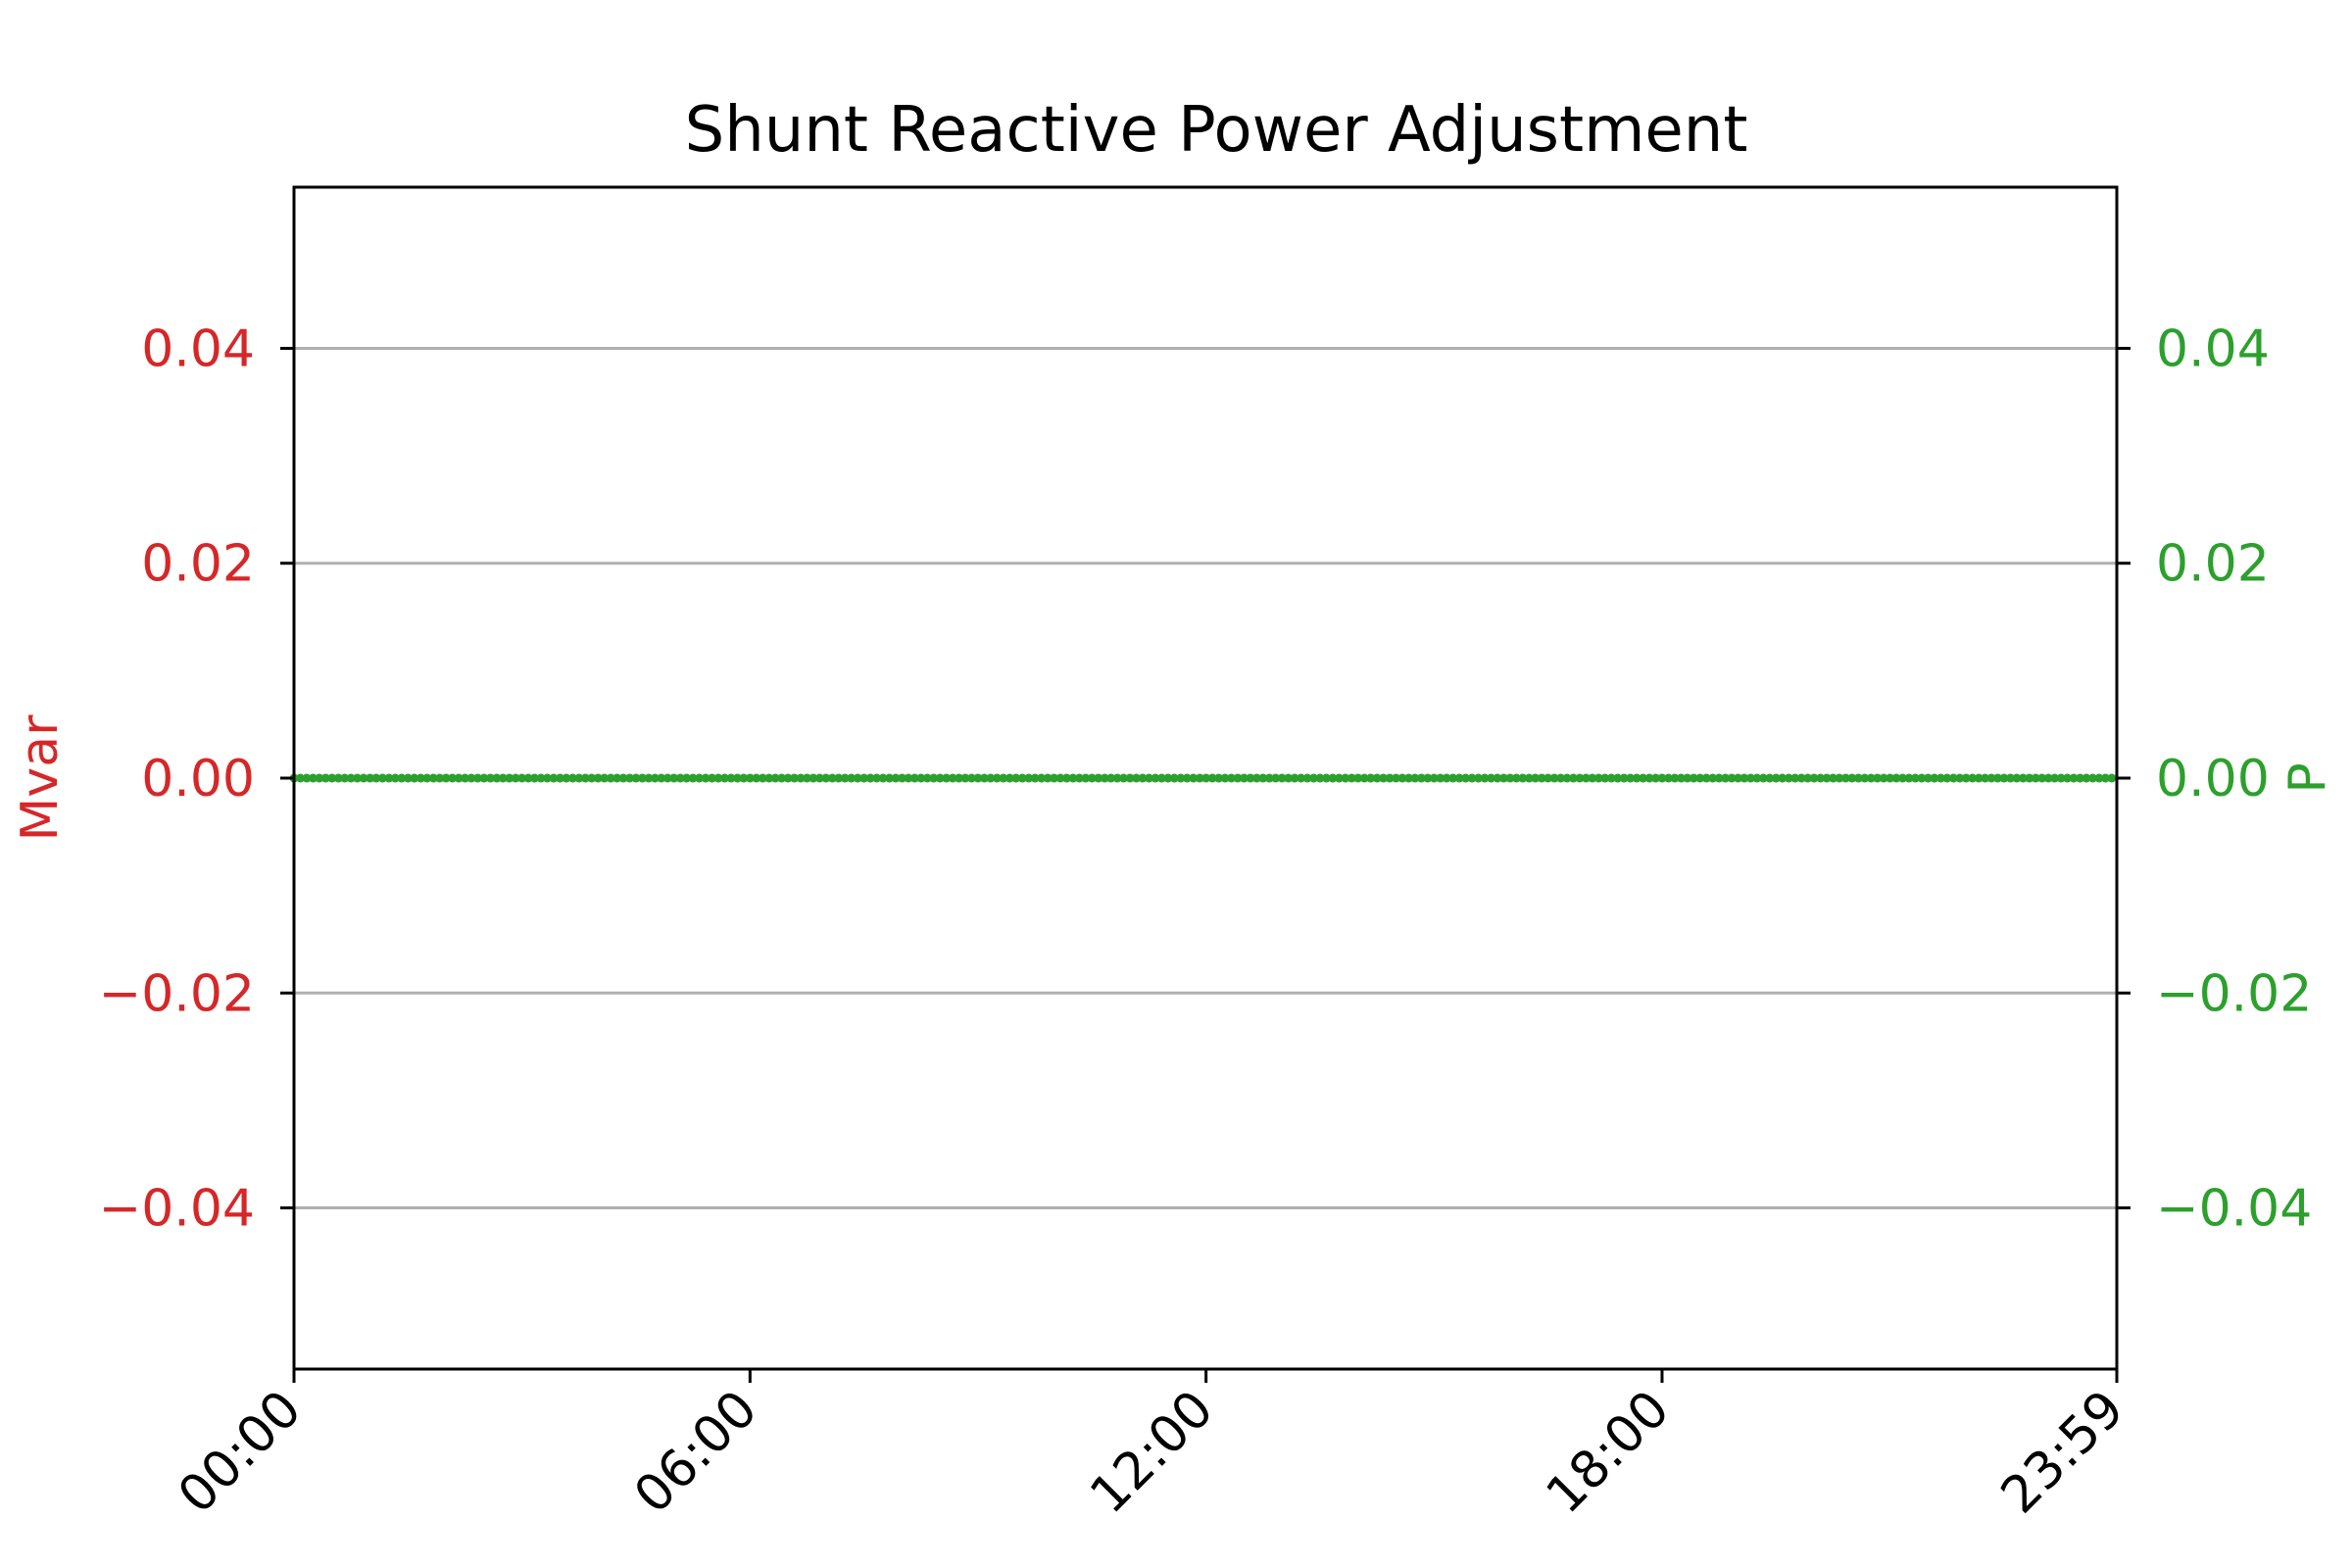 The height and width of the screenshot is (1568, 2352). What do you see at coordinates (1203, 778) in the screenshot?
I see `series-layer` at bounding box center [1203, 778].